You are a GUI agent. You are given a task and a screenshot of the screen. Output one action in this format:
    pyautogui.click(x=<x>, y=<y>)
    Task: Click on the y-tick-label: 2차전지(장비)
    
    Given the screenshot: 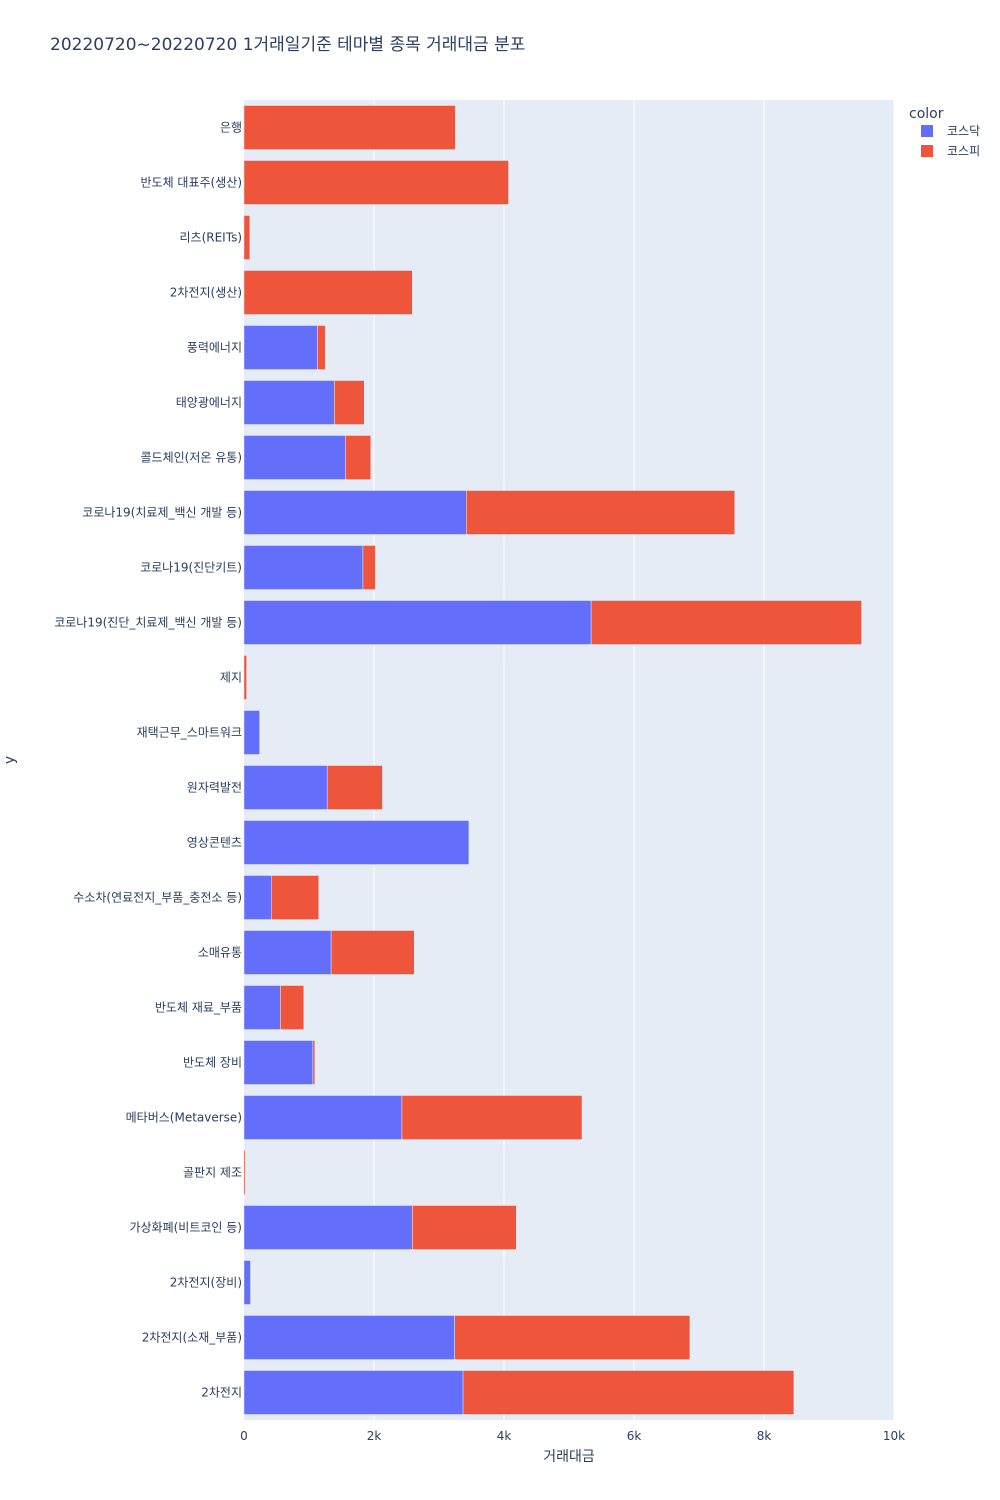 What is the action you would take?
    pyautogui.click(x=206, y=1283)
    